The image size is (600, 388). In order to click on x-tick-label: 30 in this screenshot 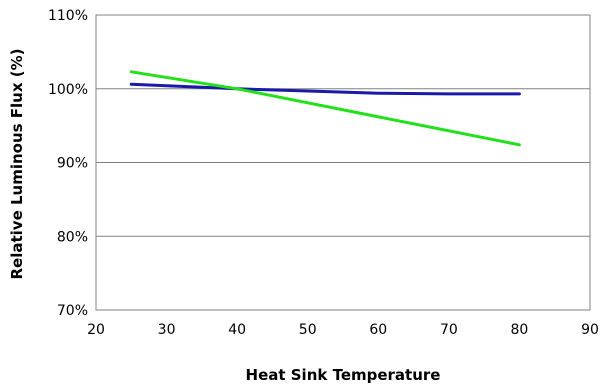, I will do `click(167, 330)`.